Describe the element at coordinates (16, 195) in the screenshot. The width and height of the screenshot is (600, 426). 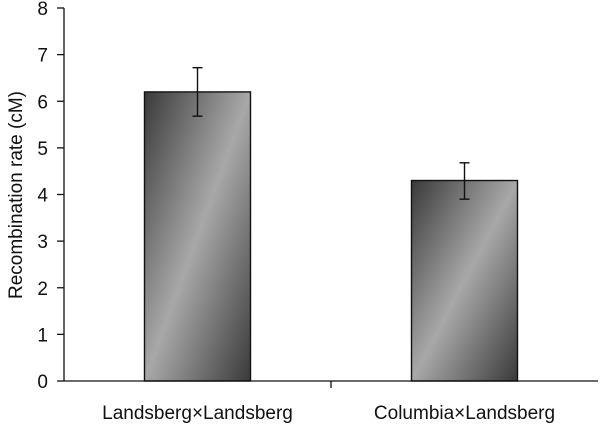
I see `y-axis-title: Recombination rate (cM)` at that location.